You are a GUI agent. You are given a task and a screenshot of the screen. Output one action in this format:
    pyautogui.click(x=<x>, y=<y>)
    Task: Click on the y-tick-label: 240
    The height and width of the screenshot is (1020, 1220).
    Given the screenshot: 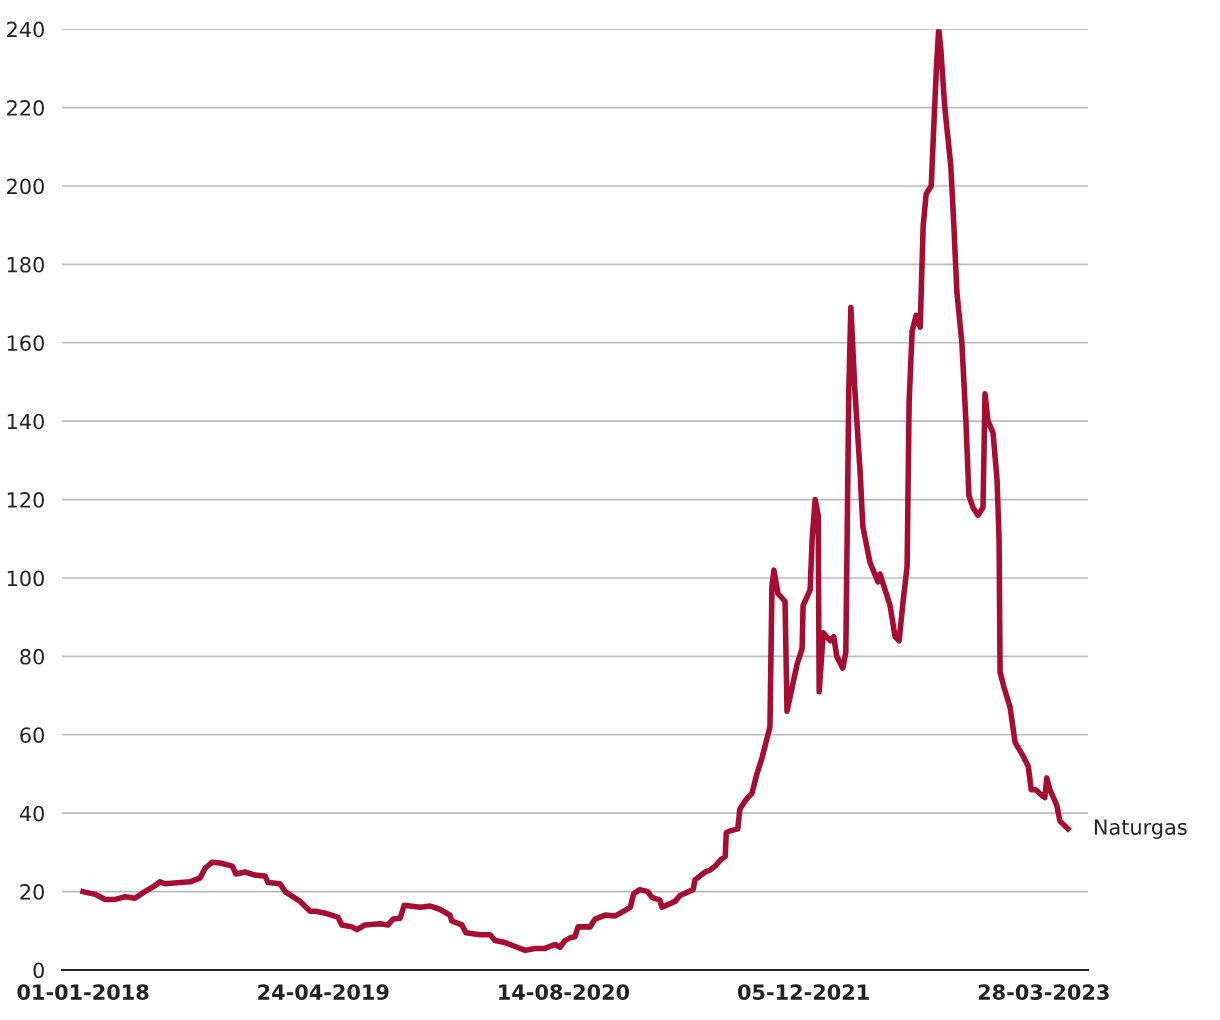 What is the action you would take?
    pyautogui.click(x=25, y=29)
    